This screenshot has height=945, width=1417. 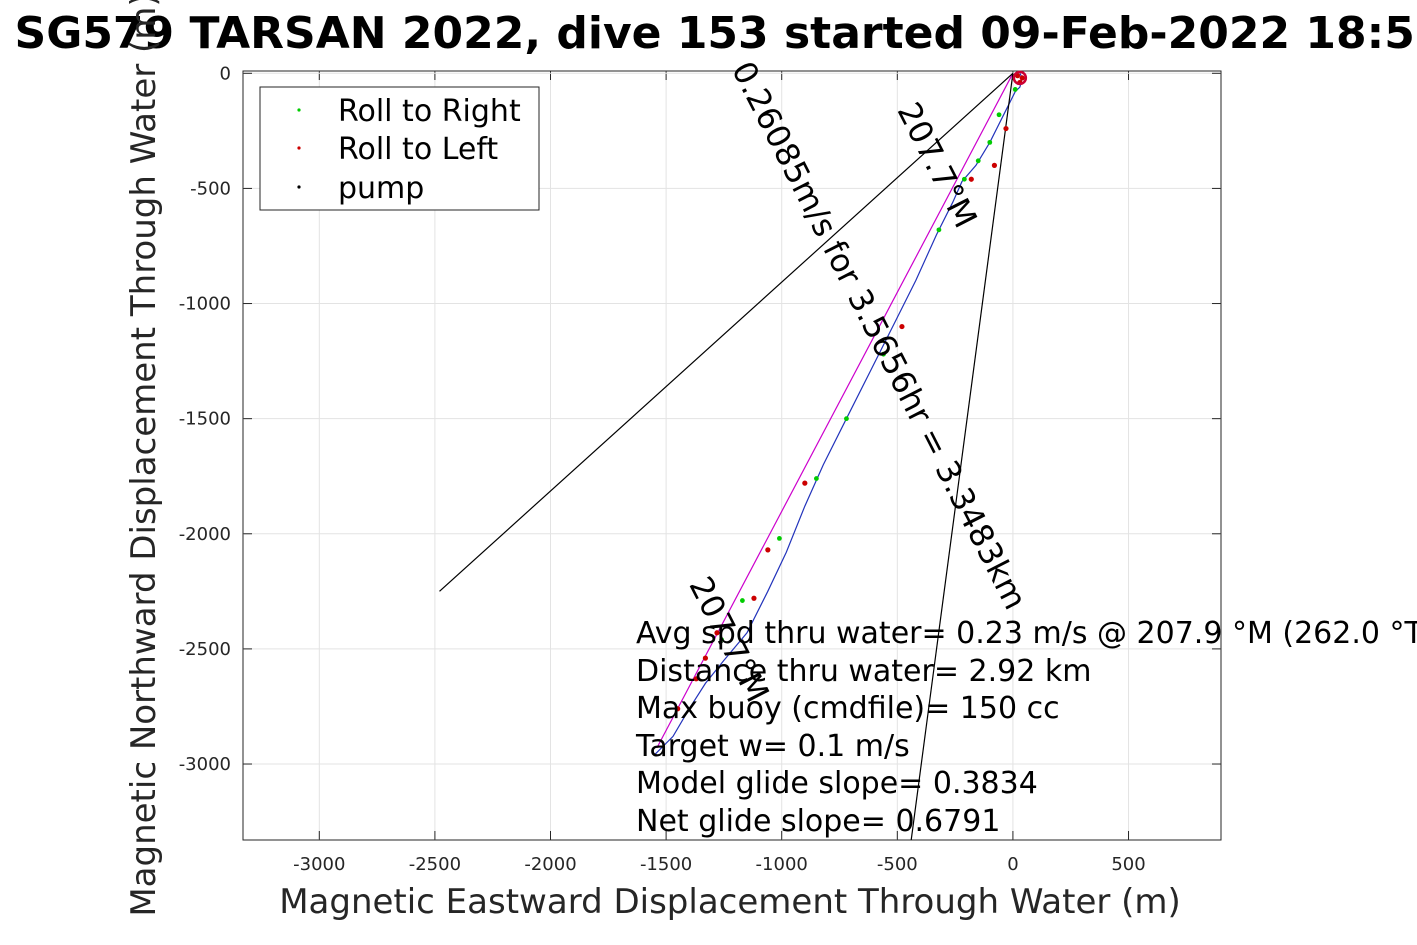 I want to click on x-tick-label: -2500, so click(x=435, y=864).